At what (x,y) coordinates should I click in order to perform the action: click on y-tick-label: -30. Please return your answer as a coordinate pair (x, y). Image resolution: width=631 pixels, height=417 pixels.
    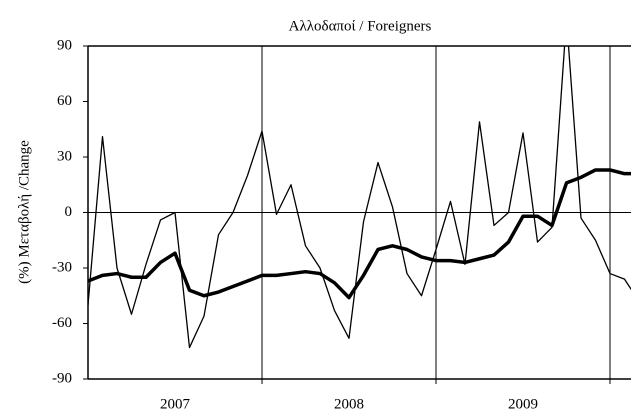
    Looking at the image, I should click on (62, 267).